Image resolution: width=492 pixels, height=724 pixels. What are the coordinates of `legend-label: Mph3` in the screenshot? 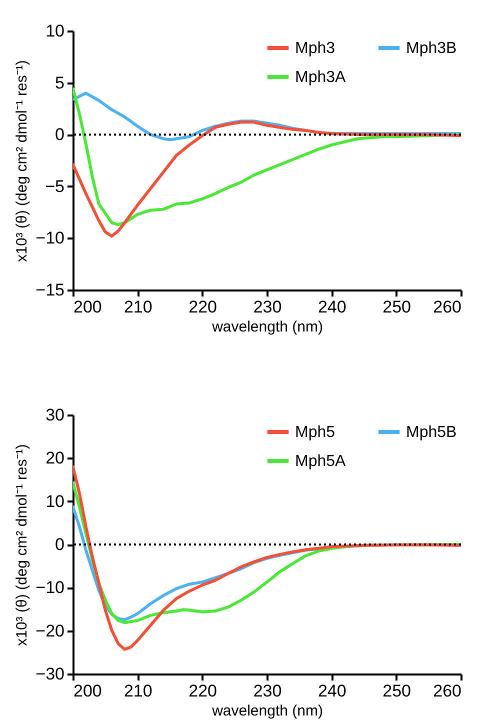 It's located at (315, 48).